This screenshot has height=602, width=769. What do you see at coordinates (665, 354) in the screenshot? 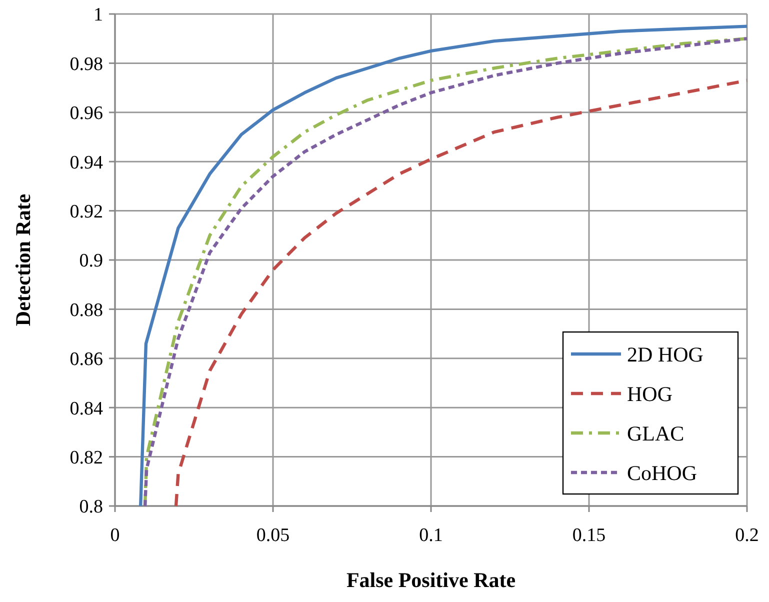
I see `legend-label: 2D HOG` at bounding box center [665, 354].